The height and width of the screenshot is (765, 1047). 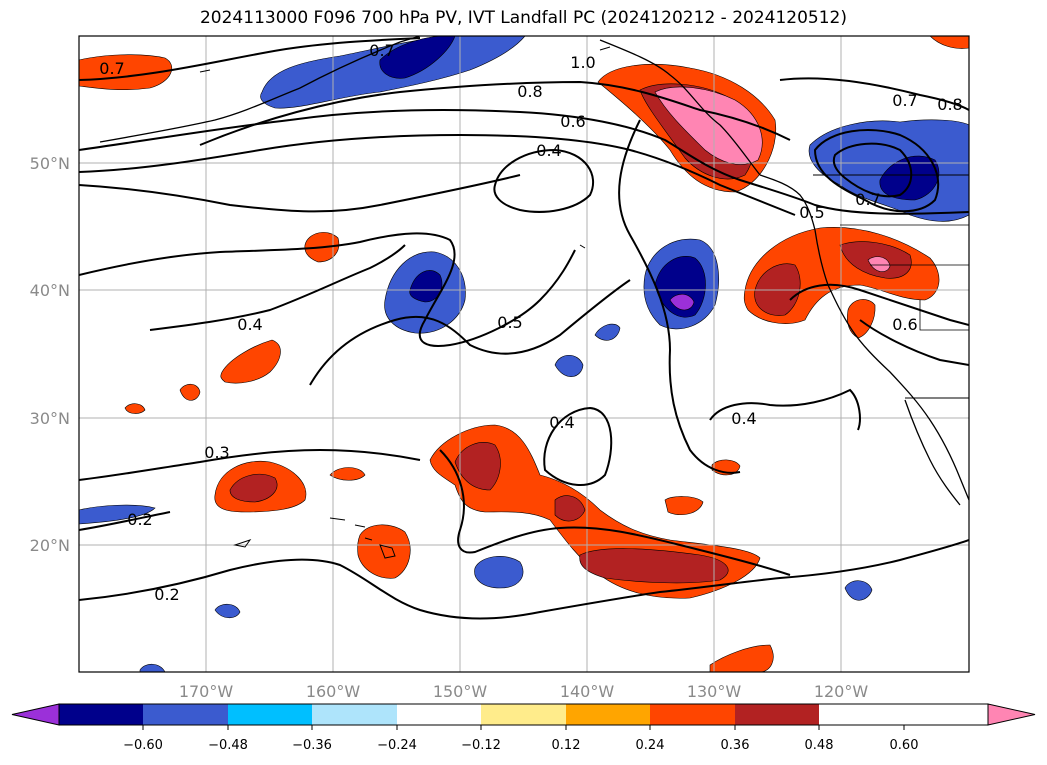 What do you see at coordinates (206, 691) in the screenshot?
I see `lon-tick-170w: 170°W` at bounding box center [206, 691].